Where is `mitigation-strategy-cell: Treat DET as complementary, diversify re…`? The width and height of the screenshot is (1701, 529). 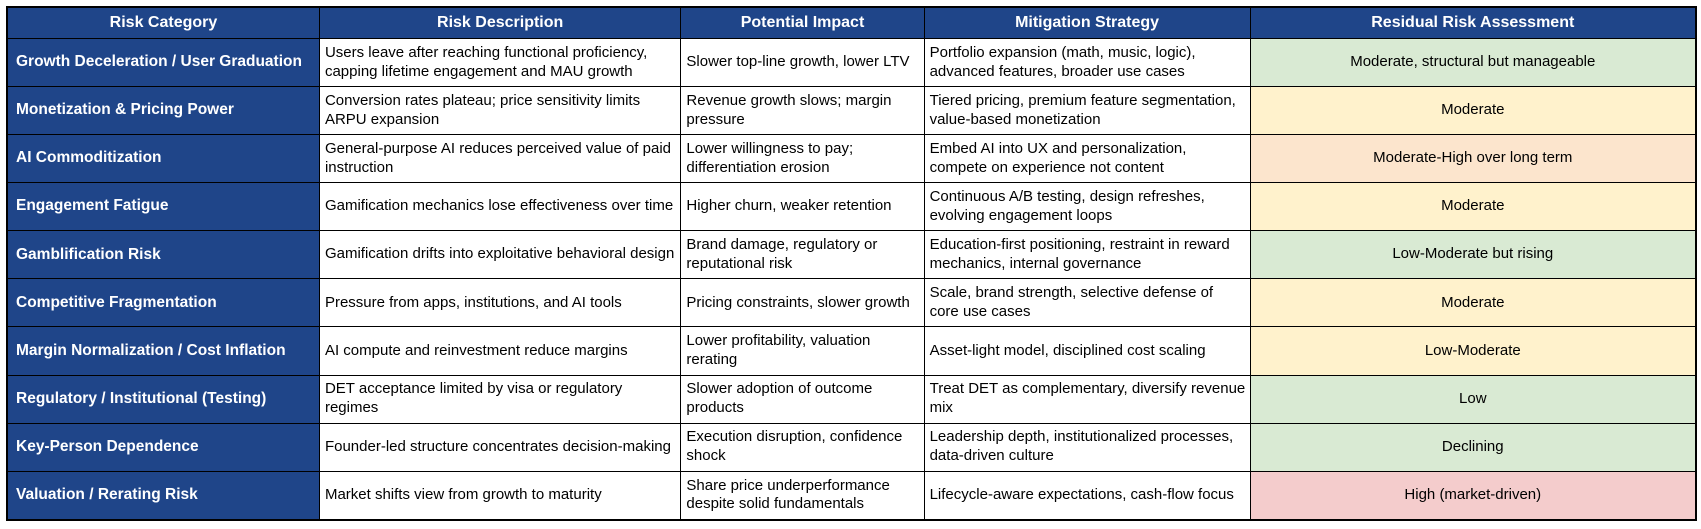 mitigation-strategy-cell: Treat DET as complementary, diversify re… is located at coordinates (1087, 399).